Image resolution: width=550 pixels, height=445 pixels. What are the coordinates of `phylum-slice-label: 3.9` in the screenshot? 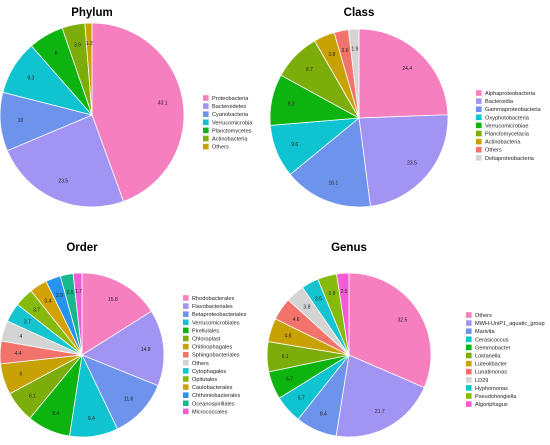 It's located at (77, 46).